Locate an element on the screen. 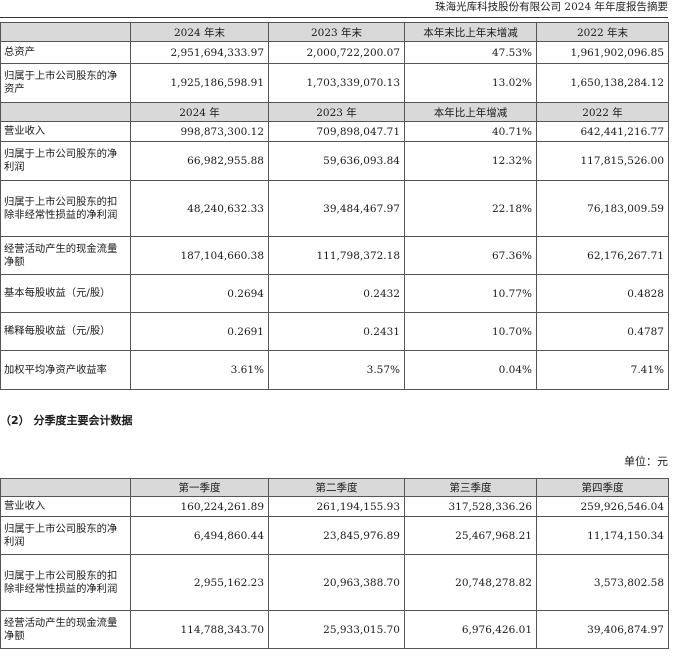 This screenshot has height=660, width=680. table-row: 稀释每股收益（元/股） 0.2691 0.2431 10.70% 0.4787 is located at coordinates (334, 331).